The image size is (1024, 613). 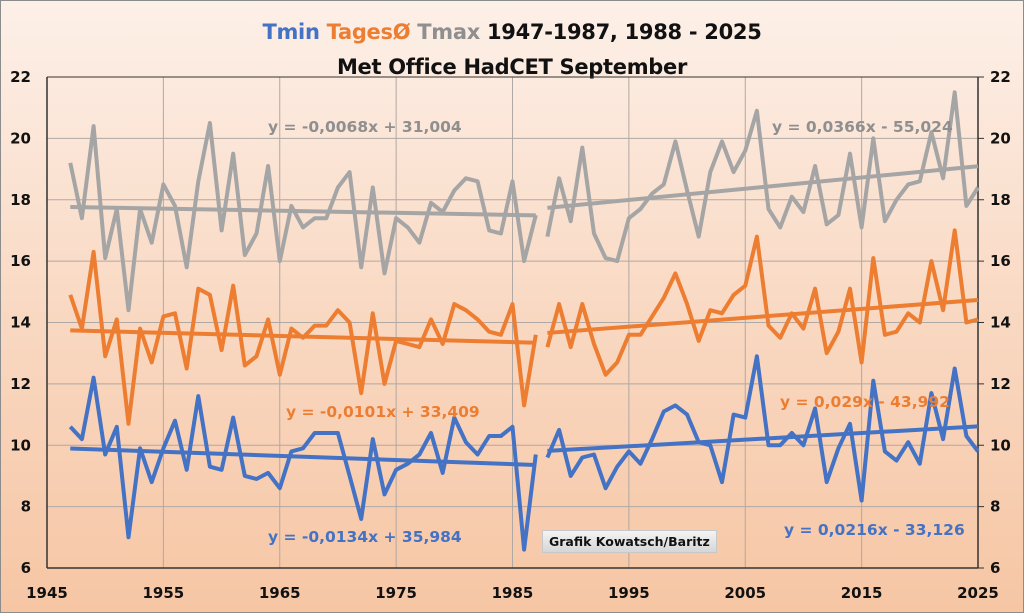 What do you see at coordinates (1000, 77) in the screenshot?
I see `y-tick-label-right: 22` at bounding box center [1000, 77].